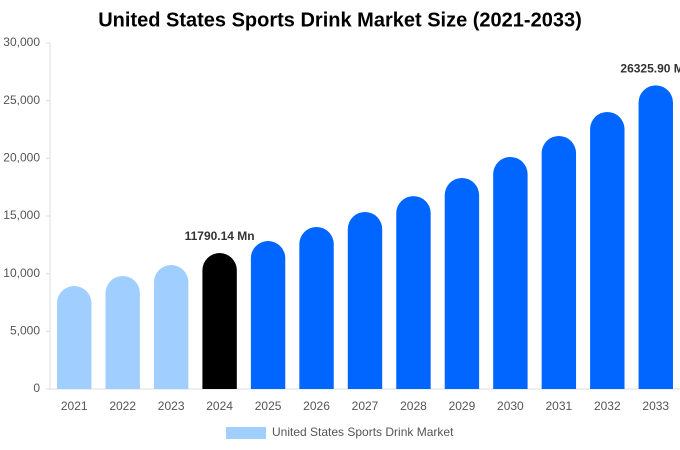  I want to click on y-tick-label: 25,000, so click(21, 100).